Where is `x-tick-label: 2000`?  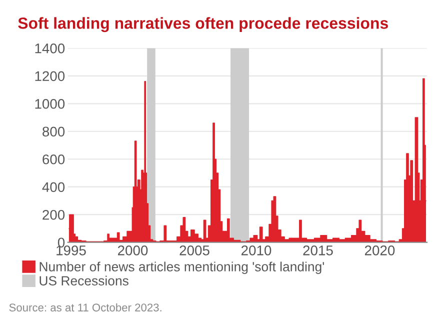 x-tick-label: 2000 is located at coordinates (133, 251).